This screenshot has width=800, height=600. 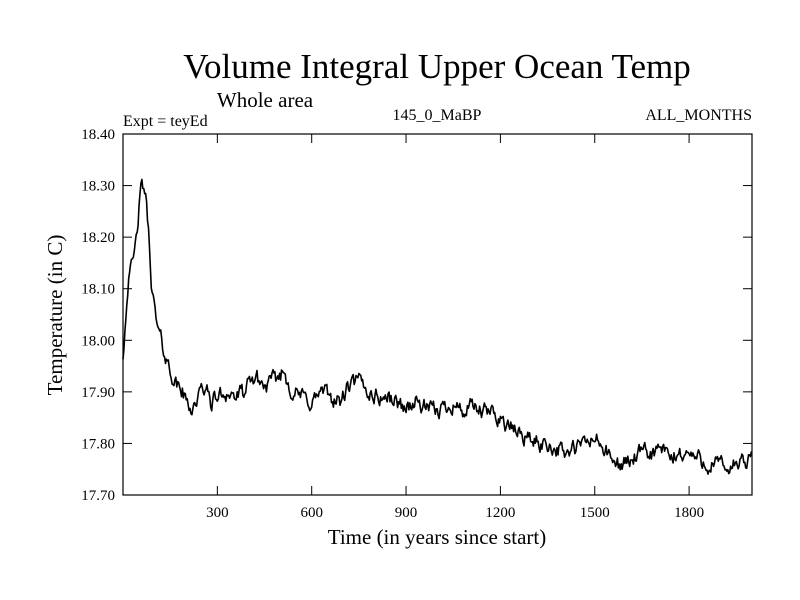 What do you see at coordinates (98, 444) in the screenshot?
I see `y-tick-label: 17.80` at bounding box center [98, 444].